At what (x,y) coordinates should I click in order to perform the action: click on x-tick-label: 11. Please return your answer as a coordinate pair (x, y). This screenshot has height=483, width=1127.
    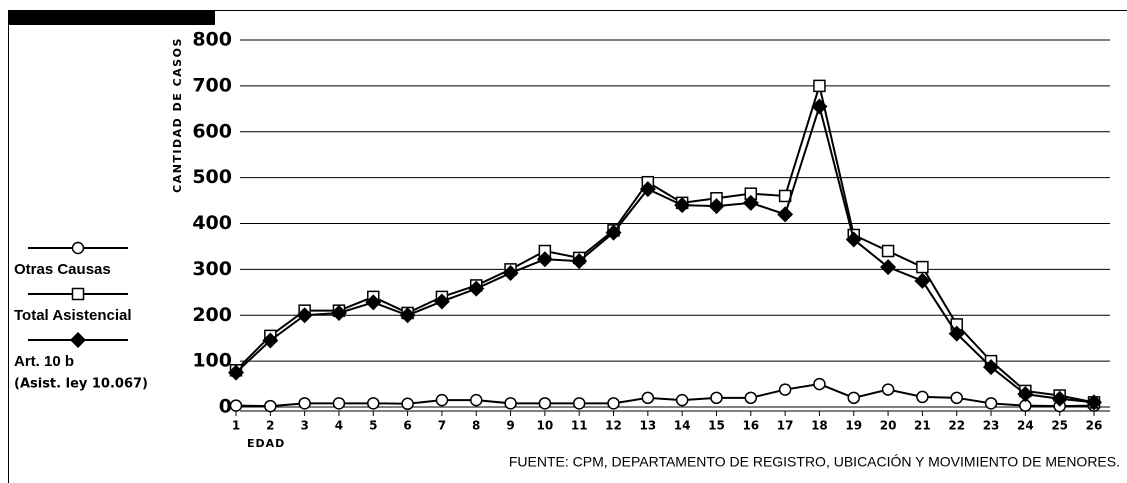
    Looking at the image, I should click on (579, 426).